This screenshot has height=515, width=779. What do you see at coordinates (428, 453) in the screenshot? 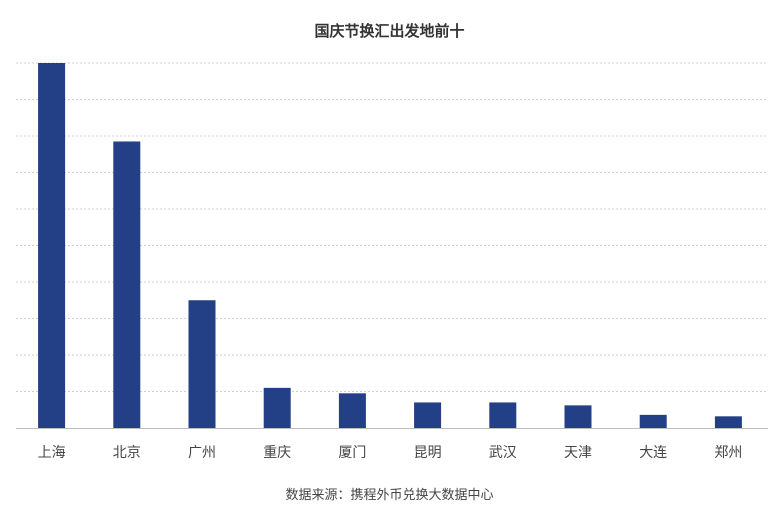
I see `x-tick-label: 昆明` at bounding box center [428, 453].